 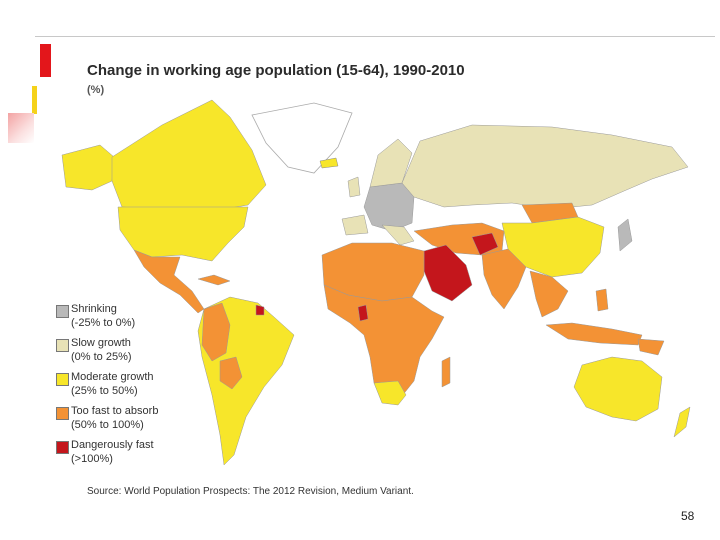 What do you see at coordinates (448, 273) in the screenshot?
I see `arabian-peninsula` at bounding box center [448, 273].